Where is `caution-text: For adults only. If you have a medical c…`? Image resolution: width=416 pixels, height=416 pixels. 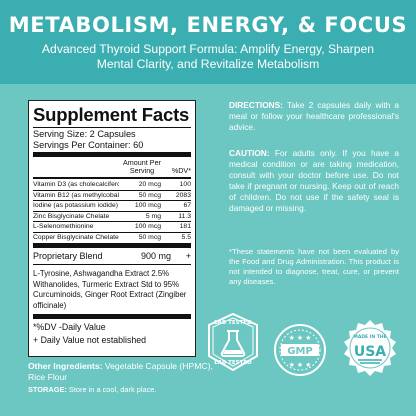
caution-text: For adults only. If you have a medical c… is located at coordinates (314, 180).